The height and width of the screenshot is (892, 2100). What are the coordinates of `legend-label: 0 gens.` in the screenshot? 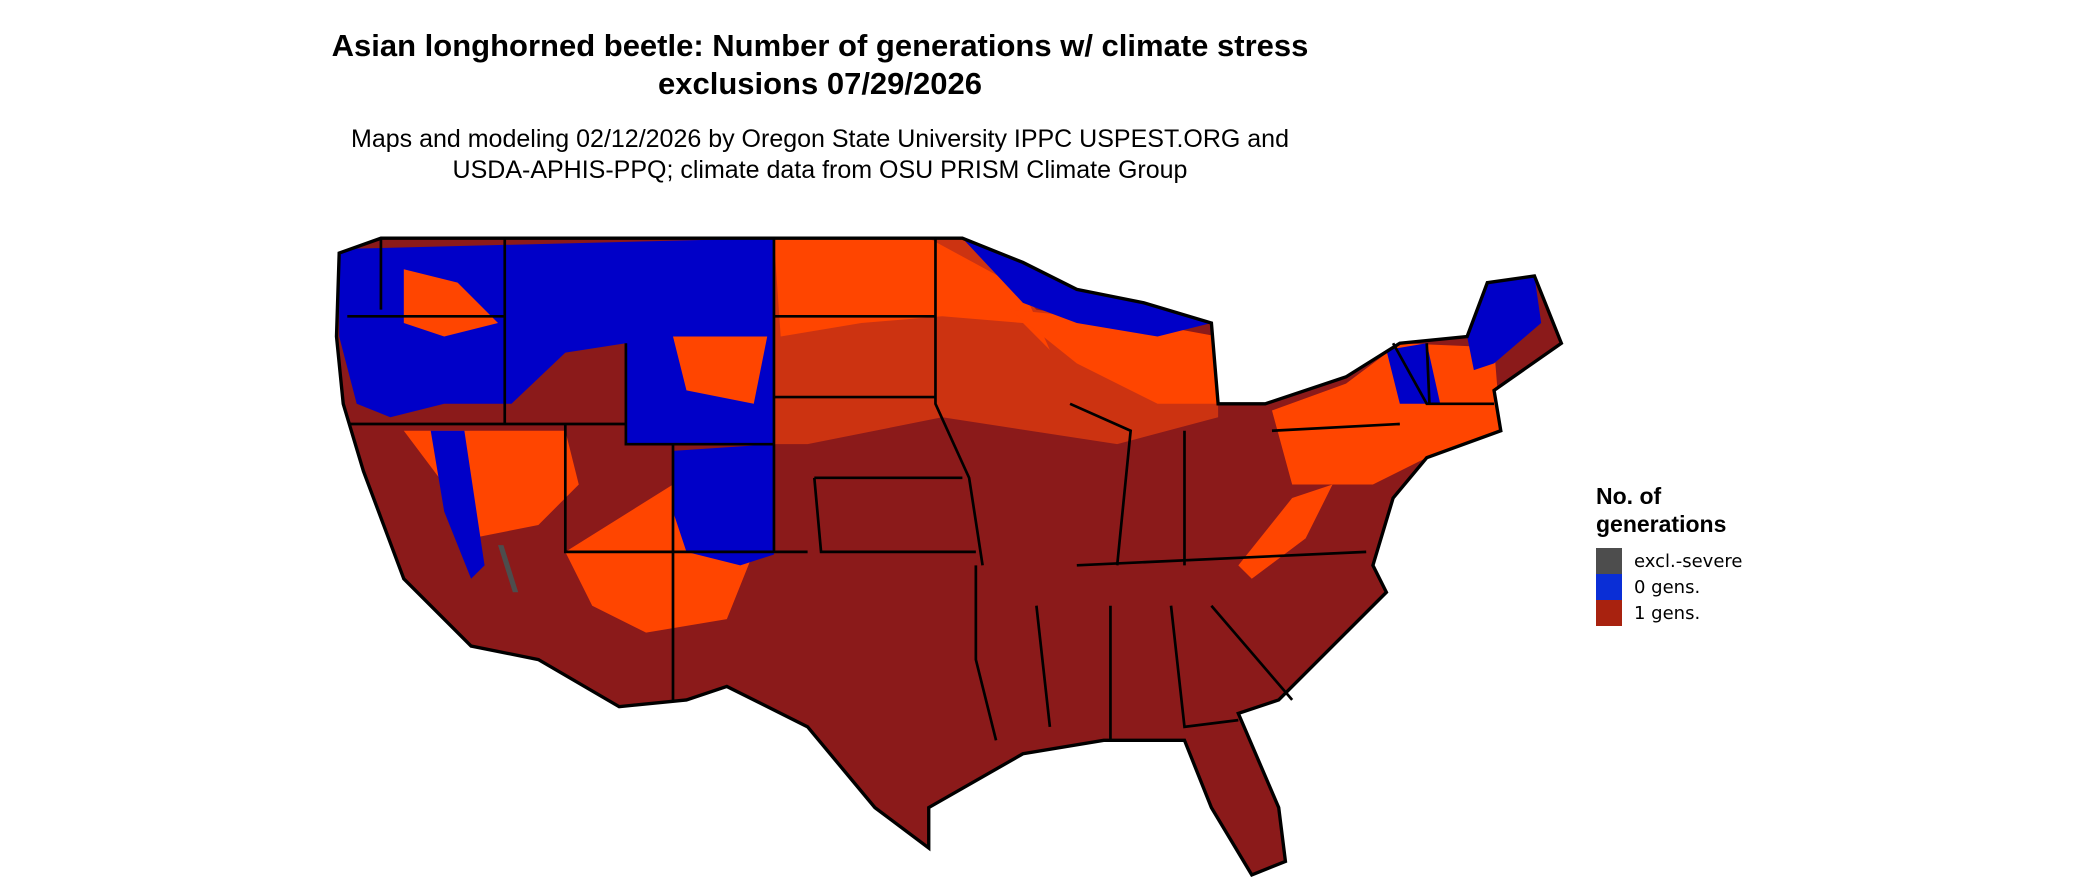 It's located at (1667, 587).